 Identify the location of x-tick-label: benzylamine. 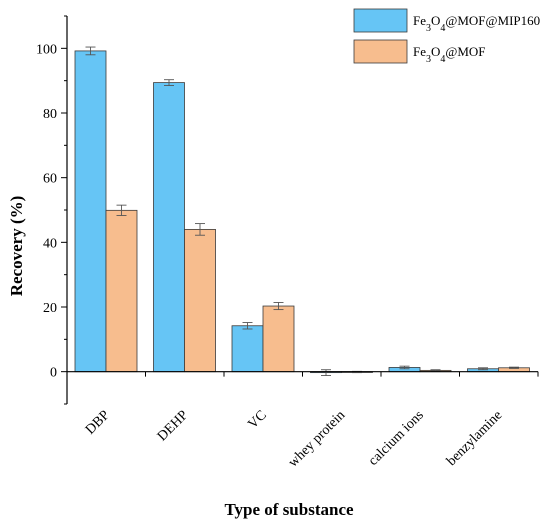
(474, 438).